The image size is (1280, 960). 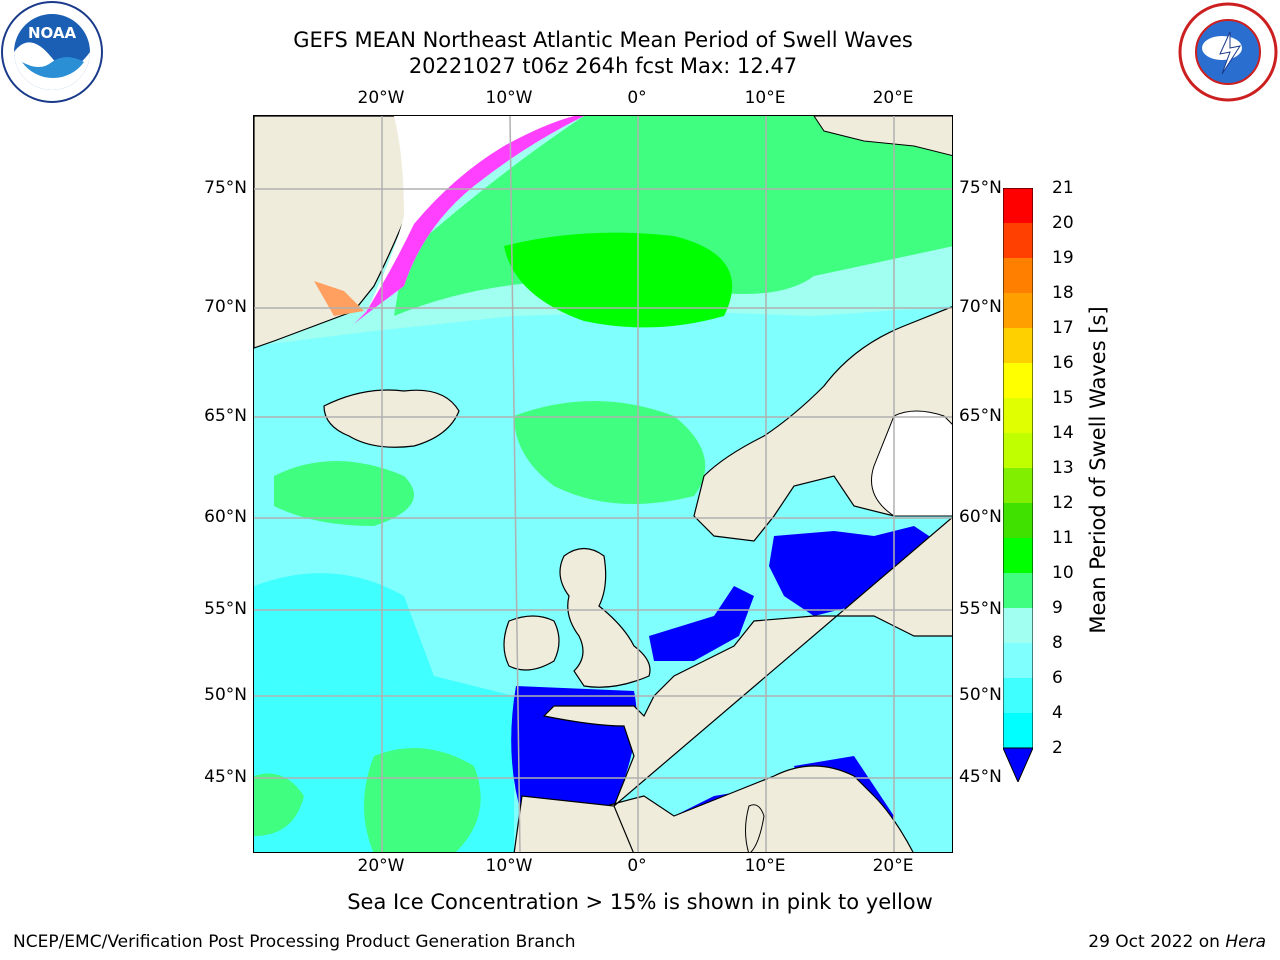 What do you see at coordinates (911, 463) in the screenshot?
I see `gulf-of-bothnia` at bounding box center [911, 463].